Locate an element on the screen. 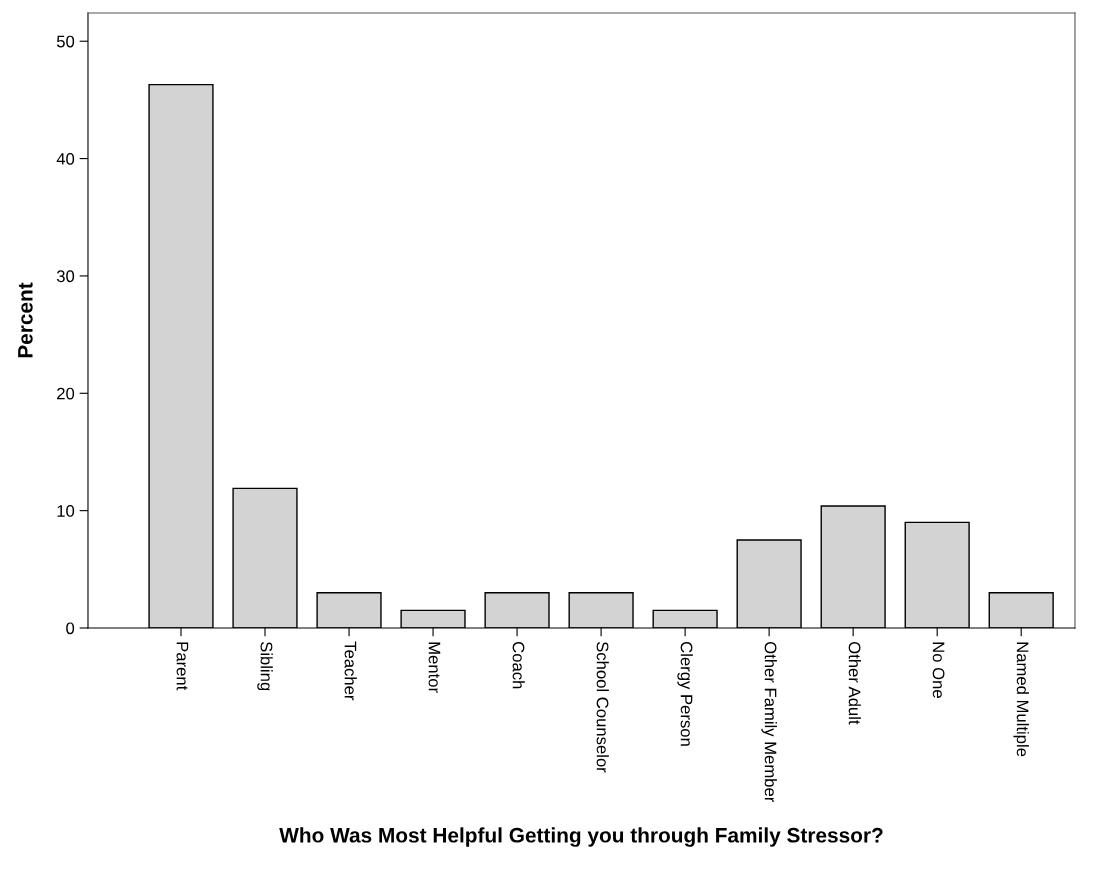 This screenshot has width=1104, height=871. x-tick-label: Sibling is located at coordinates (265, 666).